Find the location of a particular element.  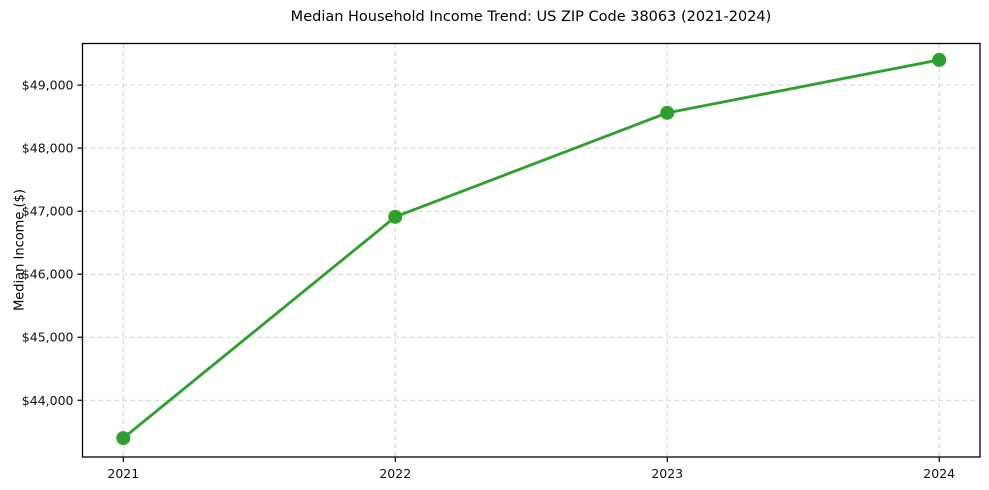

y-tick-label: $44,000 is located at coordinates (48, 400).